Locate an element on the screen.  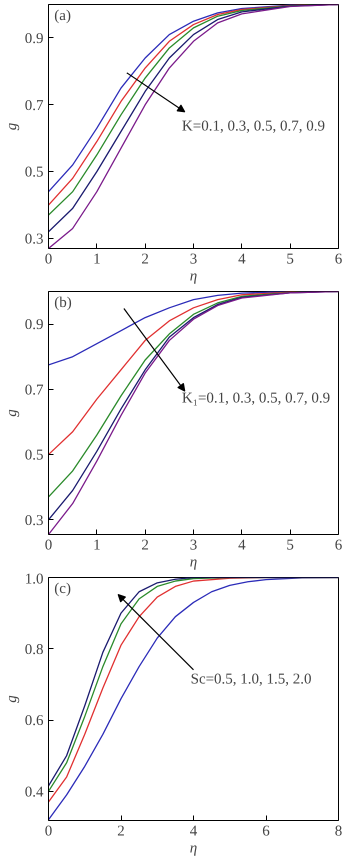
annotation: (b) is located at coordinates (63, 303).